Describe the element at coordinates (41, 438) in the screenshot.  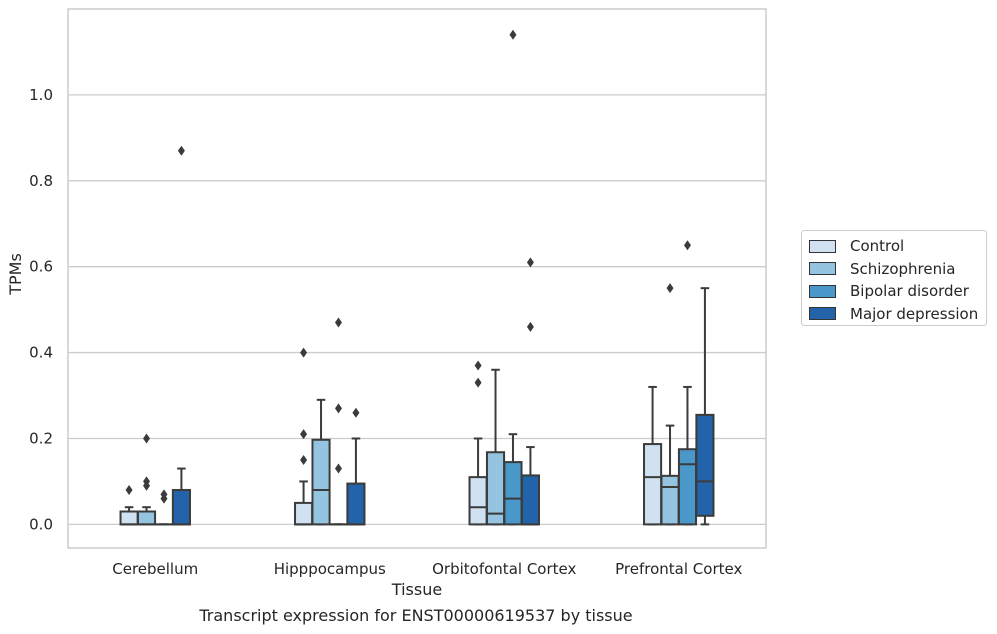
I see `y-tick-label: 0.2` at that location.